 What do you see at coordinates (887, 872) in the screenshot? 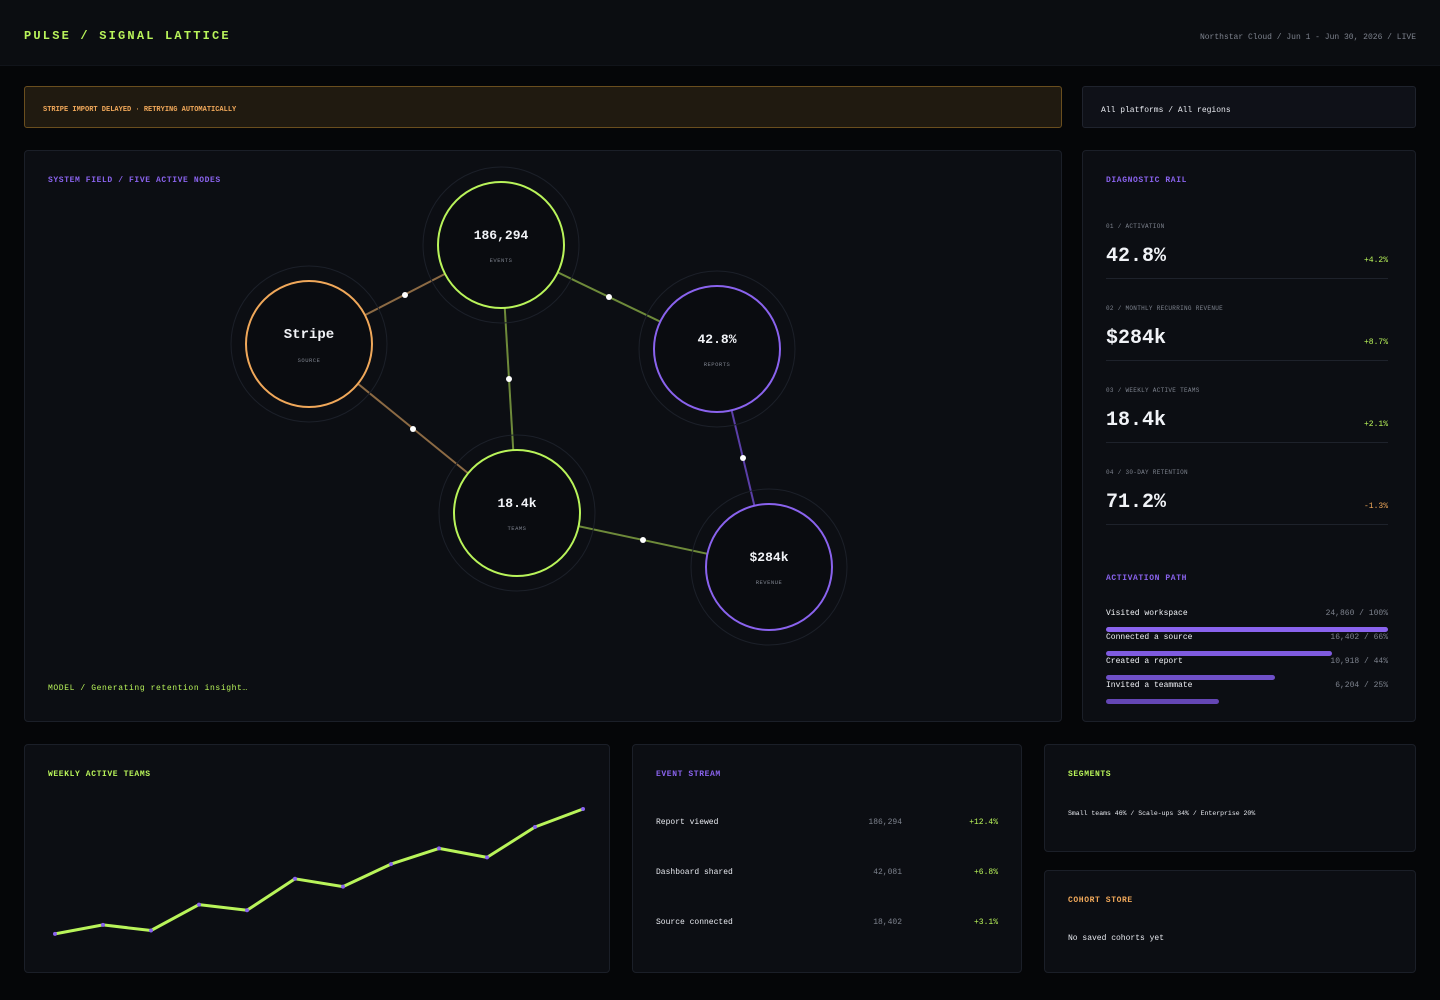
I see `event-count: 42,081` at bounding box center [887, 872].